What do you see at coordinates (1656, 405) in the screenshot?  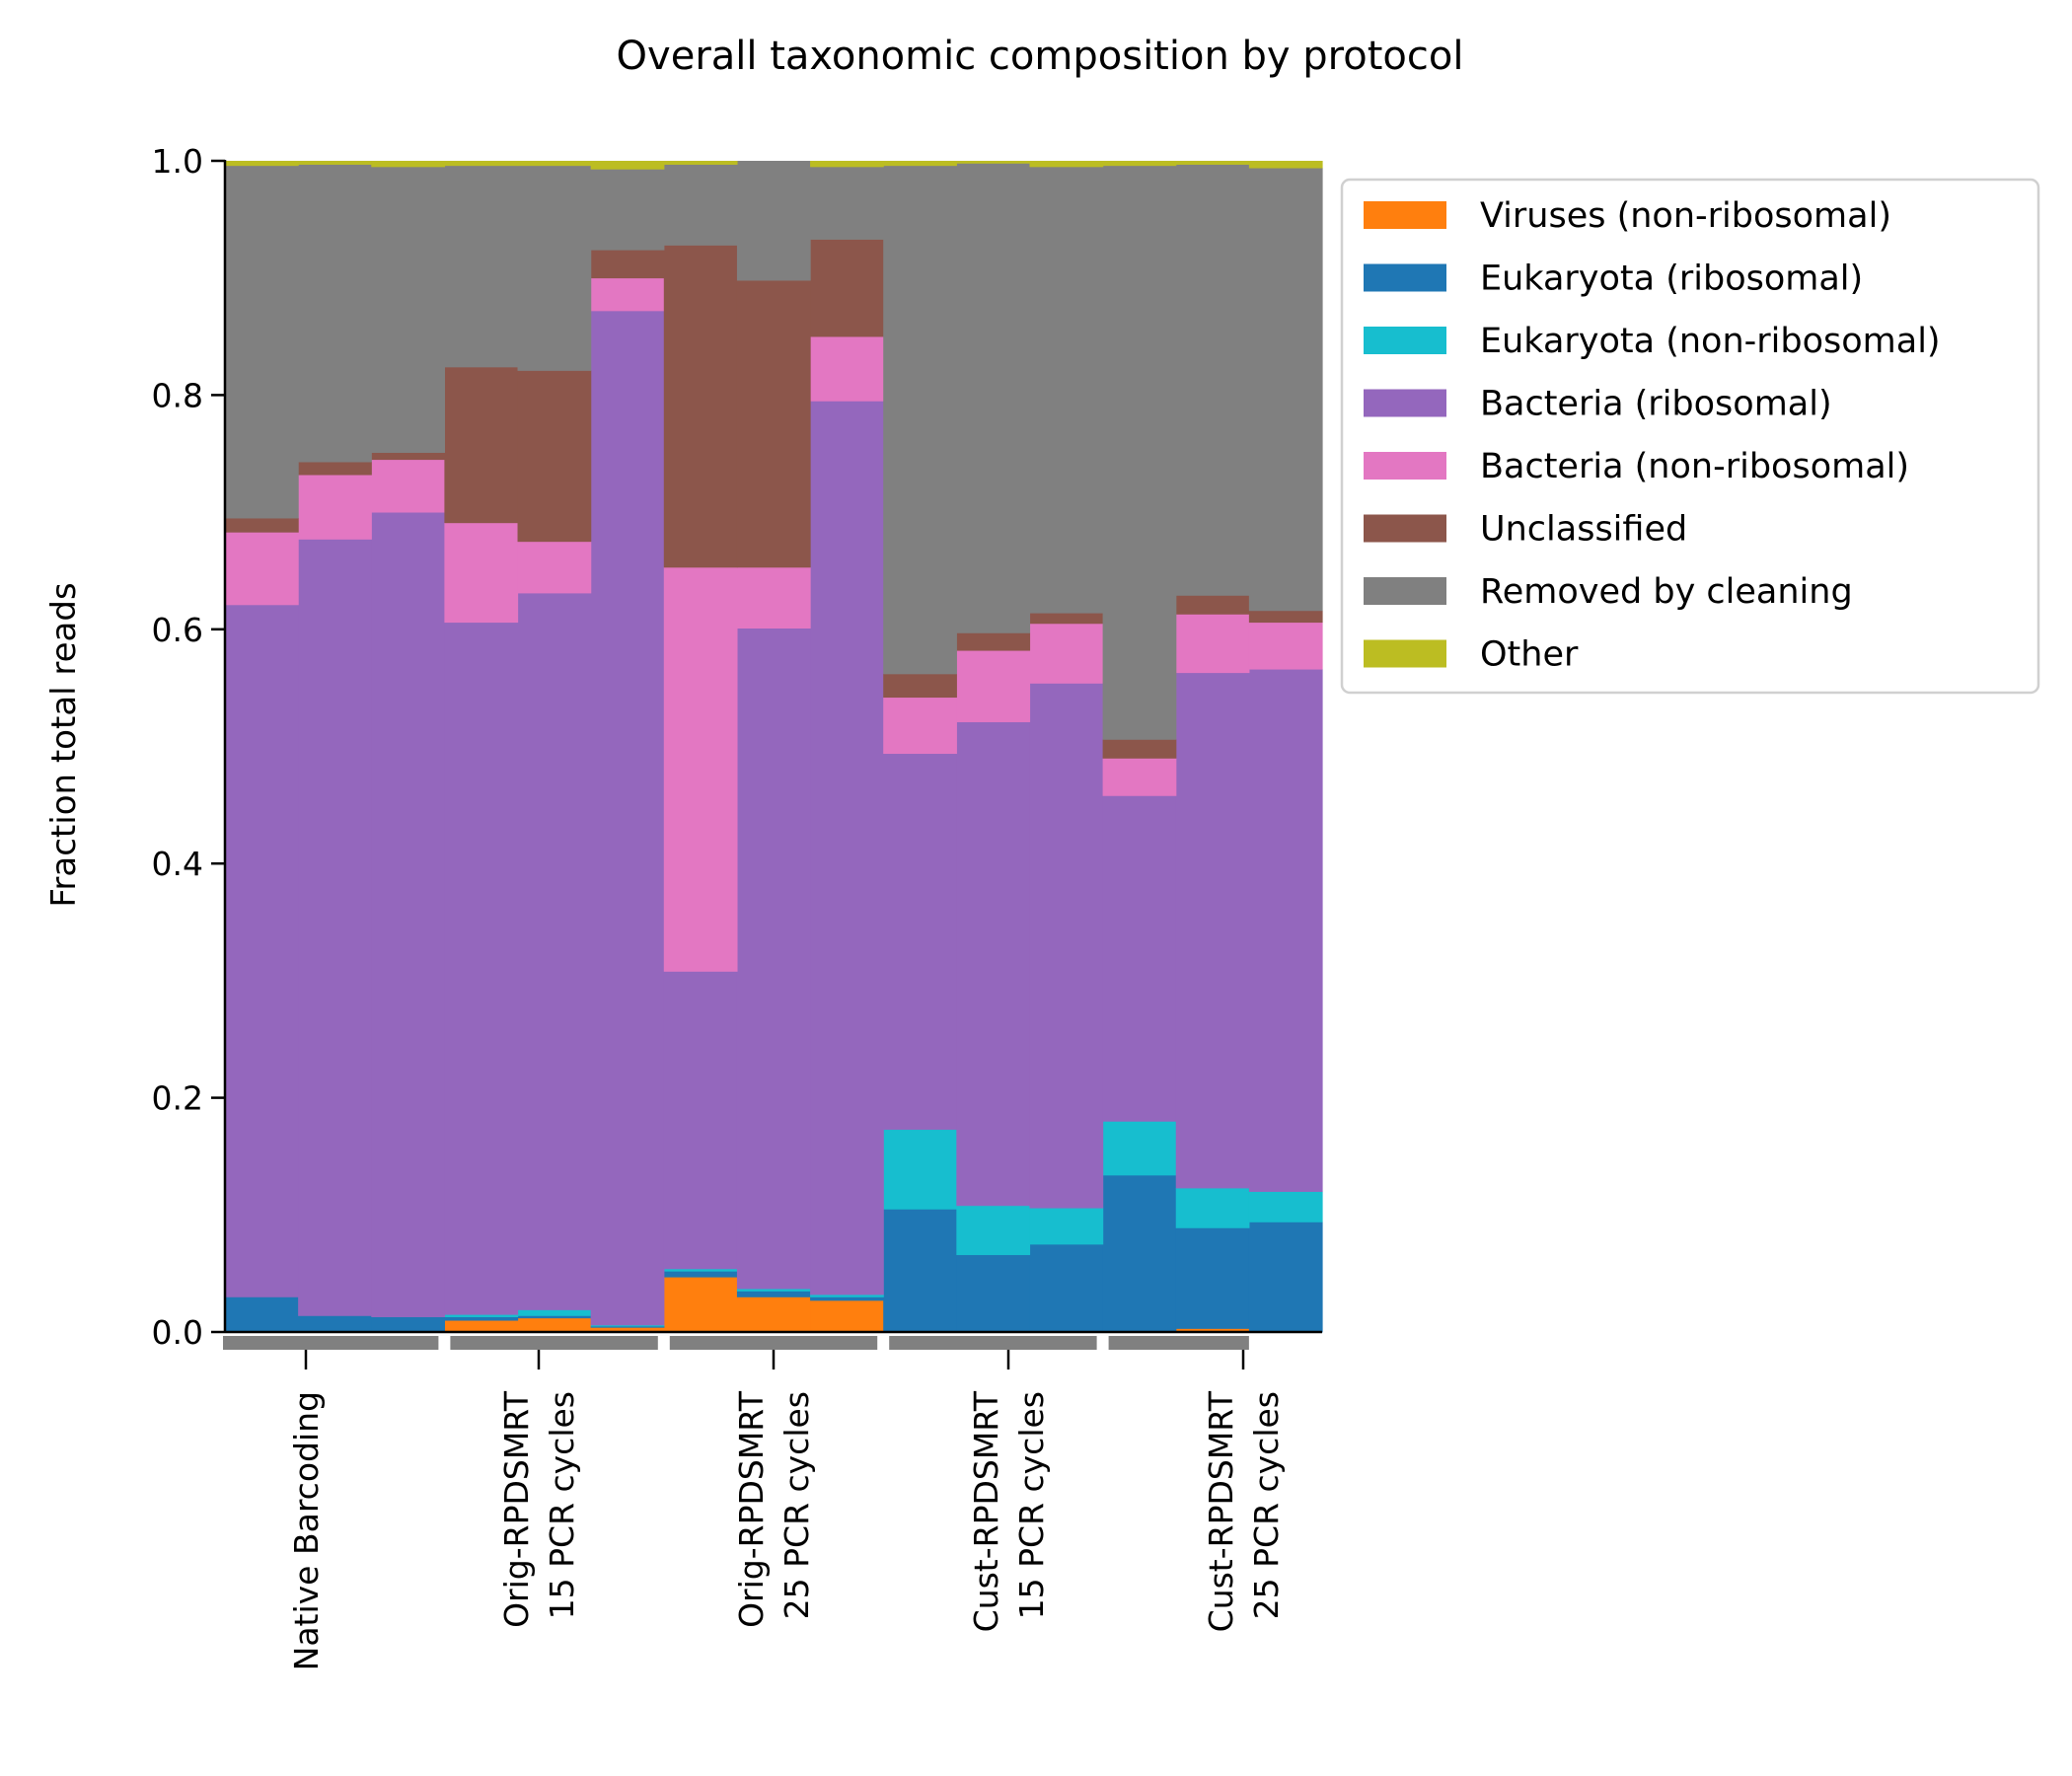 I see `legend-label-3: Bacteria (ribosomal)` at bounding box center [1656, 405].